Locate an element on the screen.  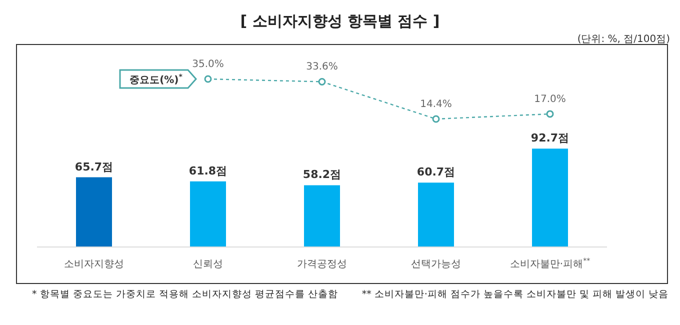
chart-title: [ 소비자지향성 항목별 점수 ] is located at coordinates (340, 21).